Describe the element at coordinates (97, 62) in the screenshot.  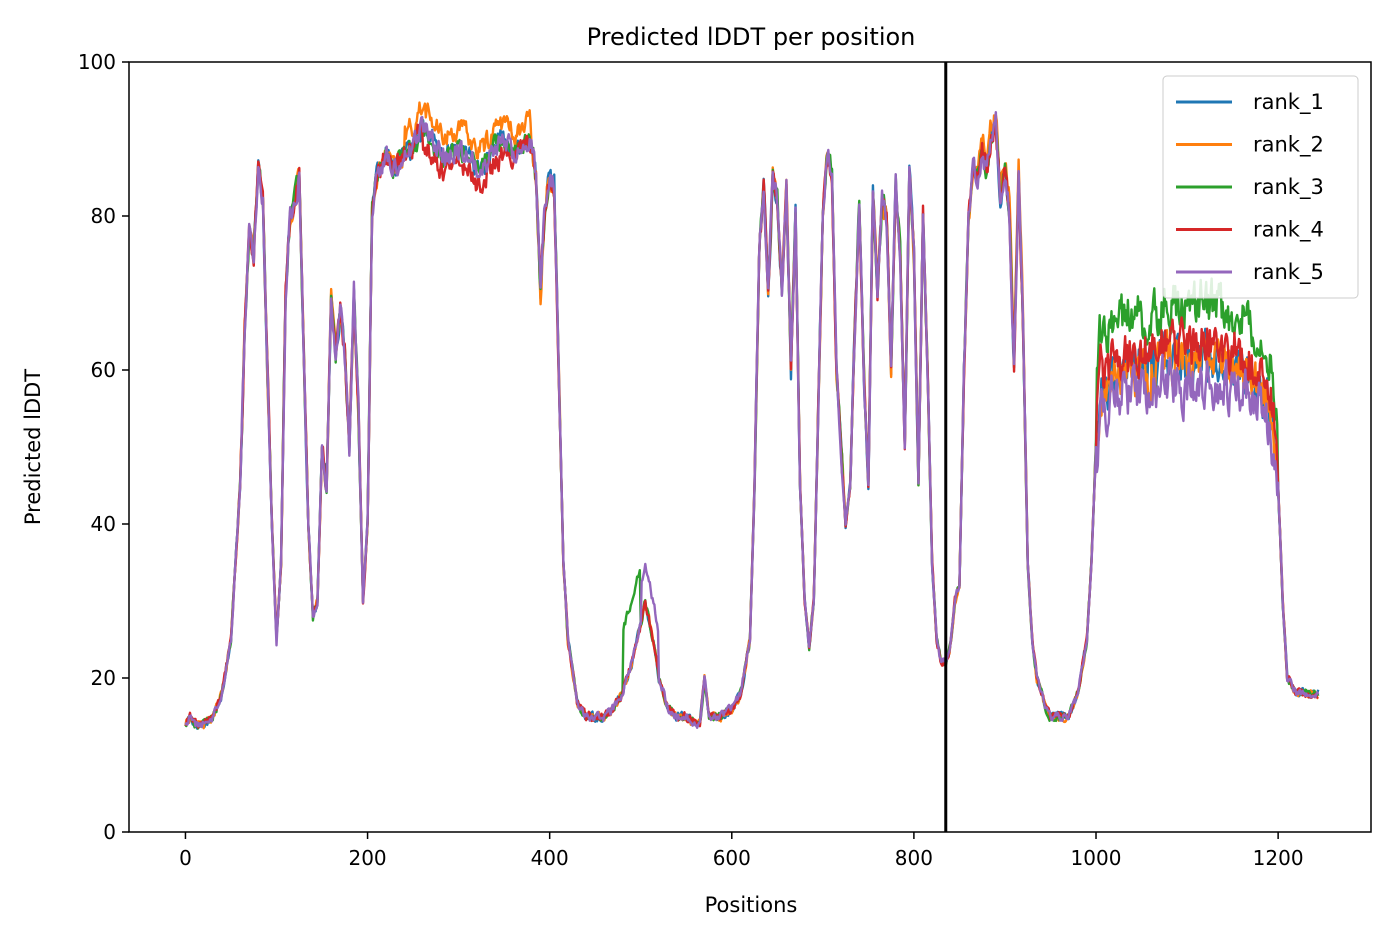
I see `y-tick-label: 100` at that location.